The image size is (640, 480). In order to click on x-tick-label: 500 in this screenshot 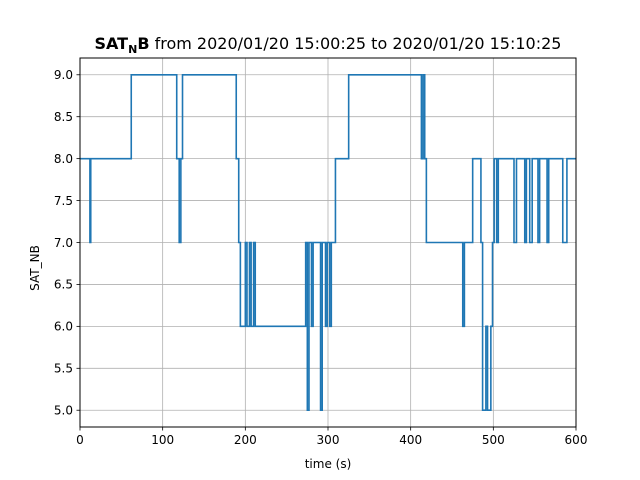, I will do `click(493, 440)`.